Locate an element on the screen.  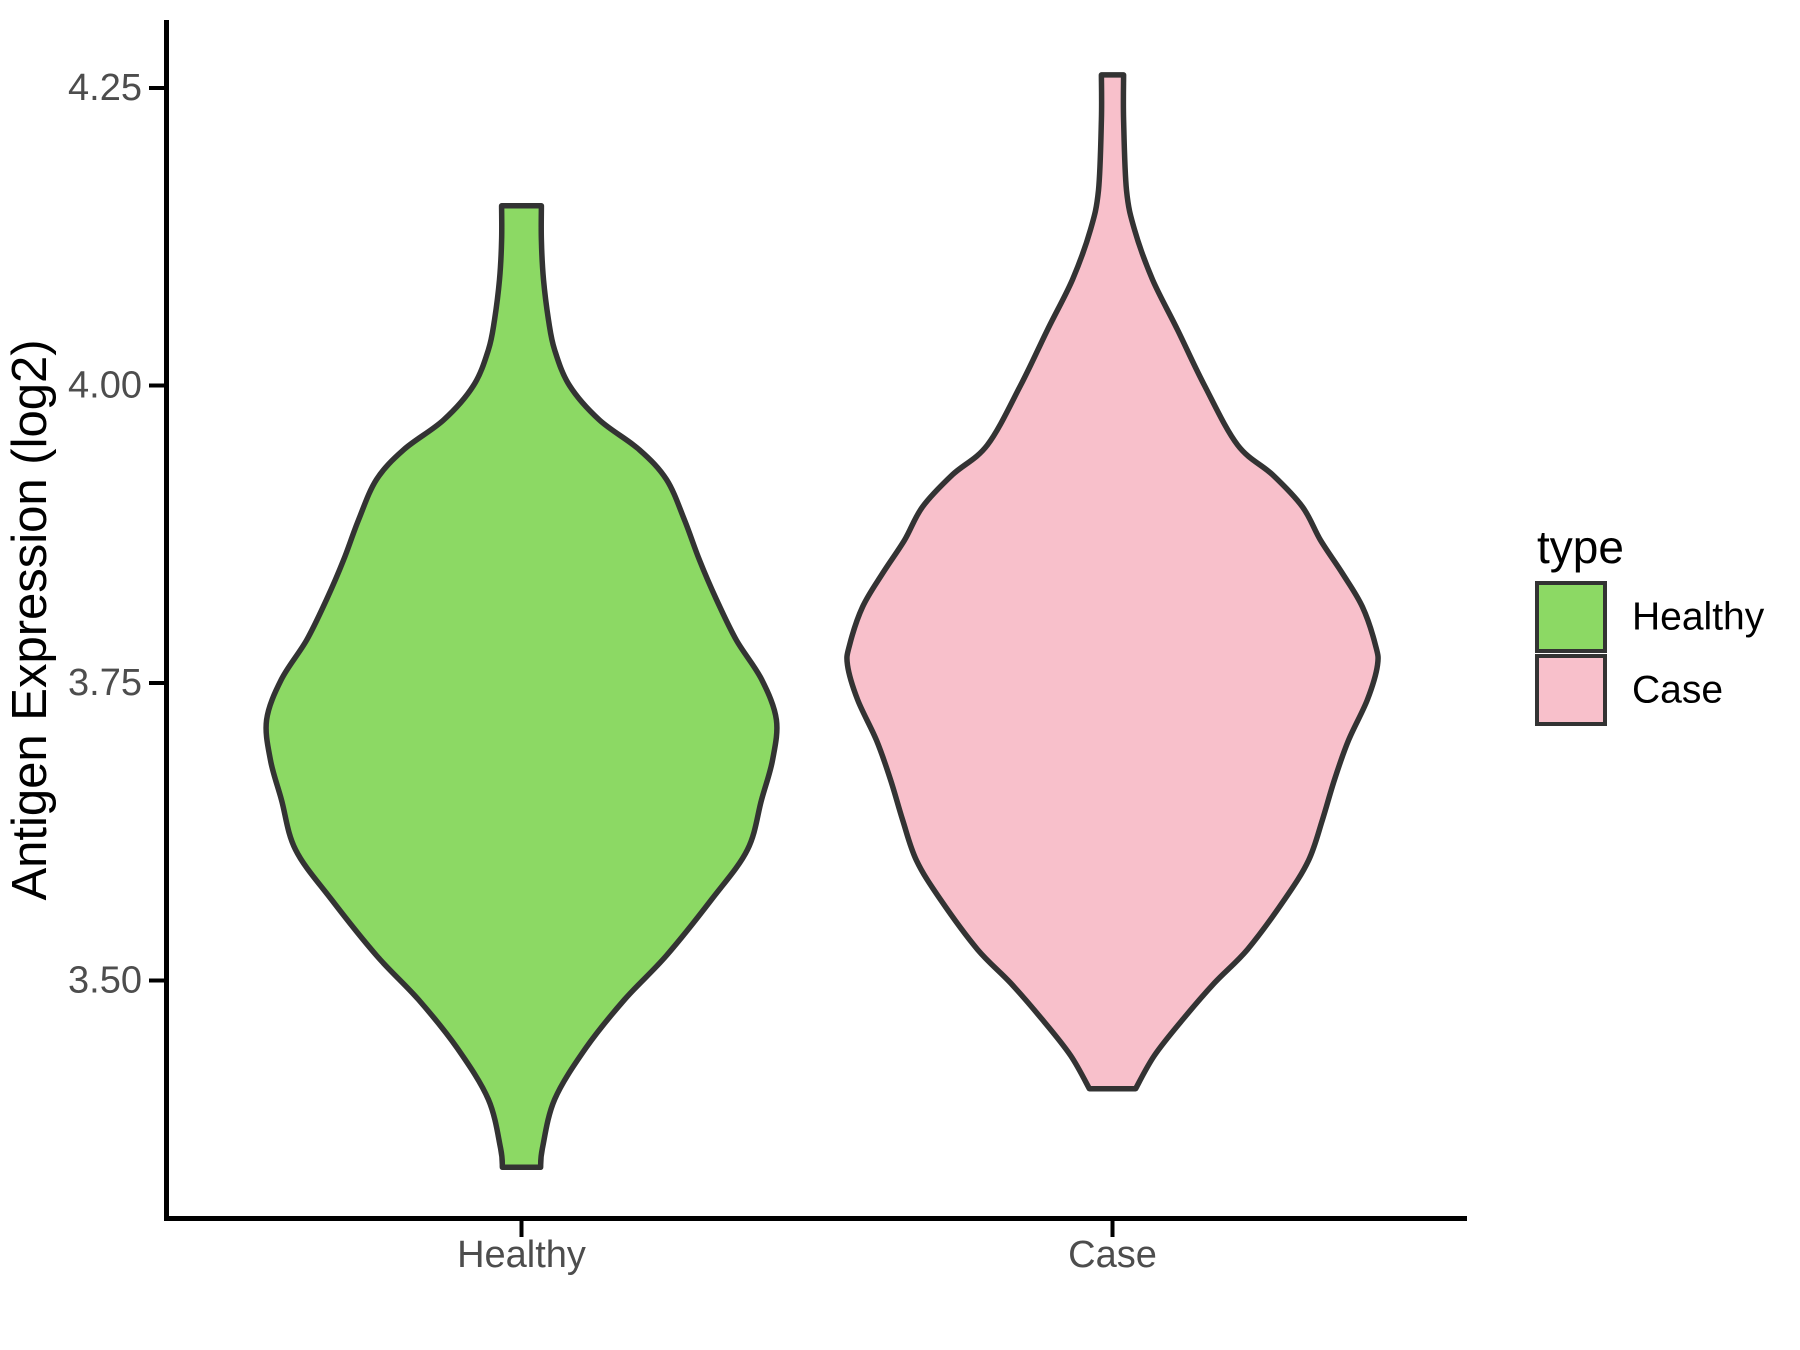
legend-label-case: Case is located at coordinates (1677, 690).